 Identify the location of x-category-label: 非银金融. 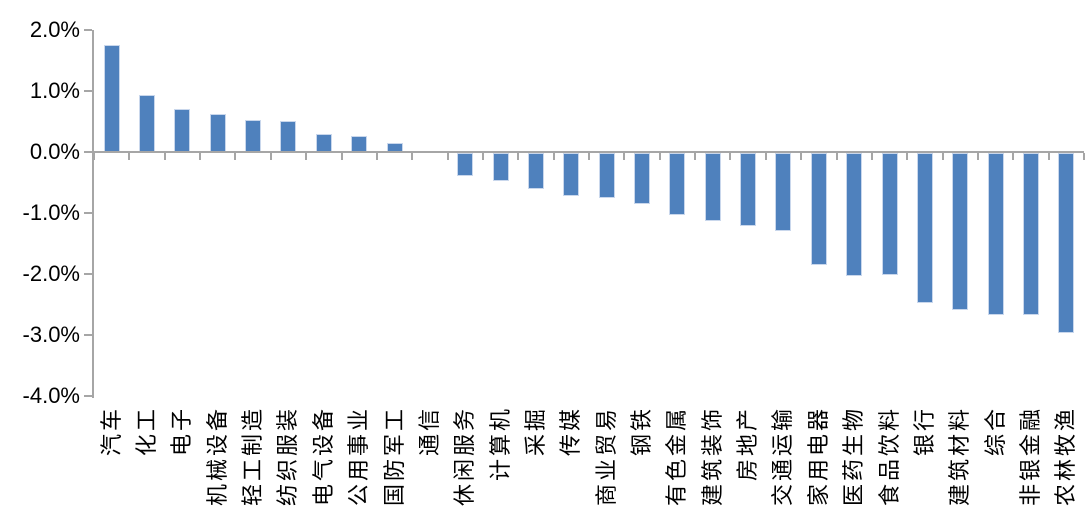
(1030, 456).